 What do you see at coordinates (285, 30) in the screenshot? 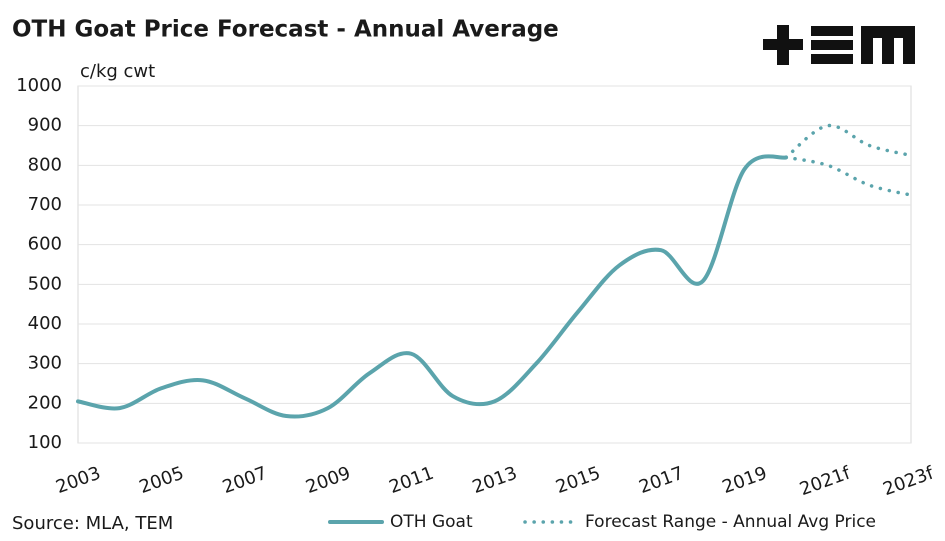
I see `chart-title: OTH Goat Price Forecast - Annual Average` at bounding box center [285, 30].